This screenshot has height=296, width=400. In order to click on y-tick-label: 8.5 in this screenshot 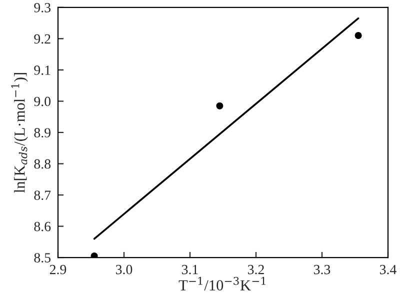, I will do `click(42, 258)`.